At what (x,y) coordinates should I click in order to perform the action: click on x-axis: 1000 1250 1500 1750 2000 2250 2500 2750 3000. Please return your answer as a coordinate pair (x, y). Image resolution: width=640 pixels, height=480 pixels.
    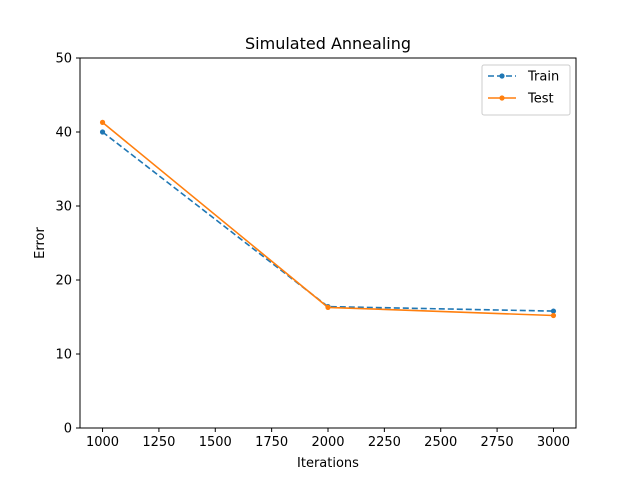
    Looking at the image, I should click on (328, 439).